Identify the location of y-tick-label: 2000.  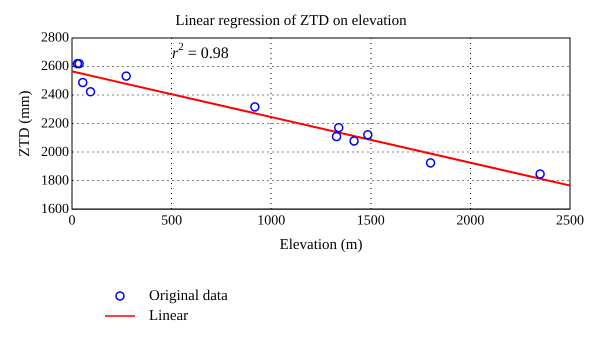
(55, 152).